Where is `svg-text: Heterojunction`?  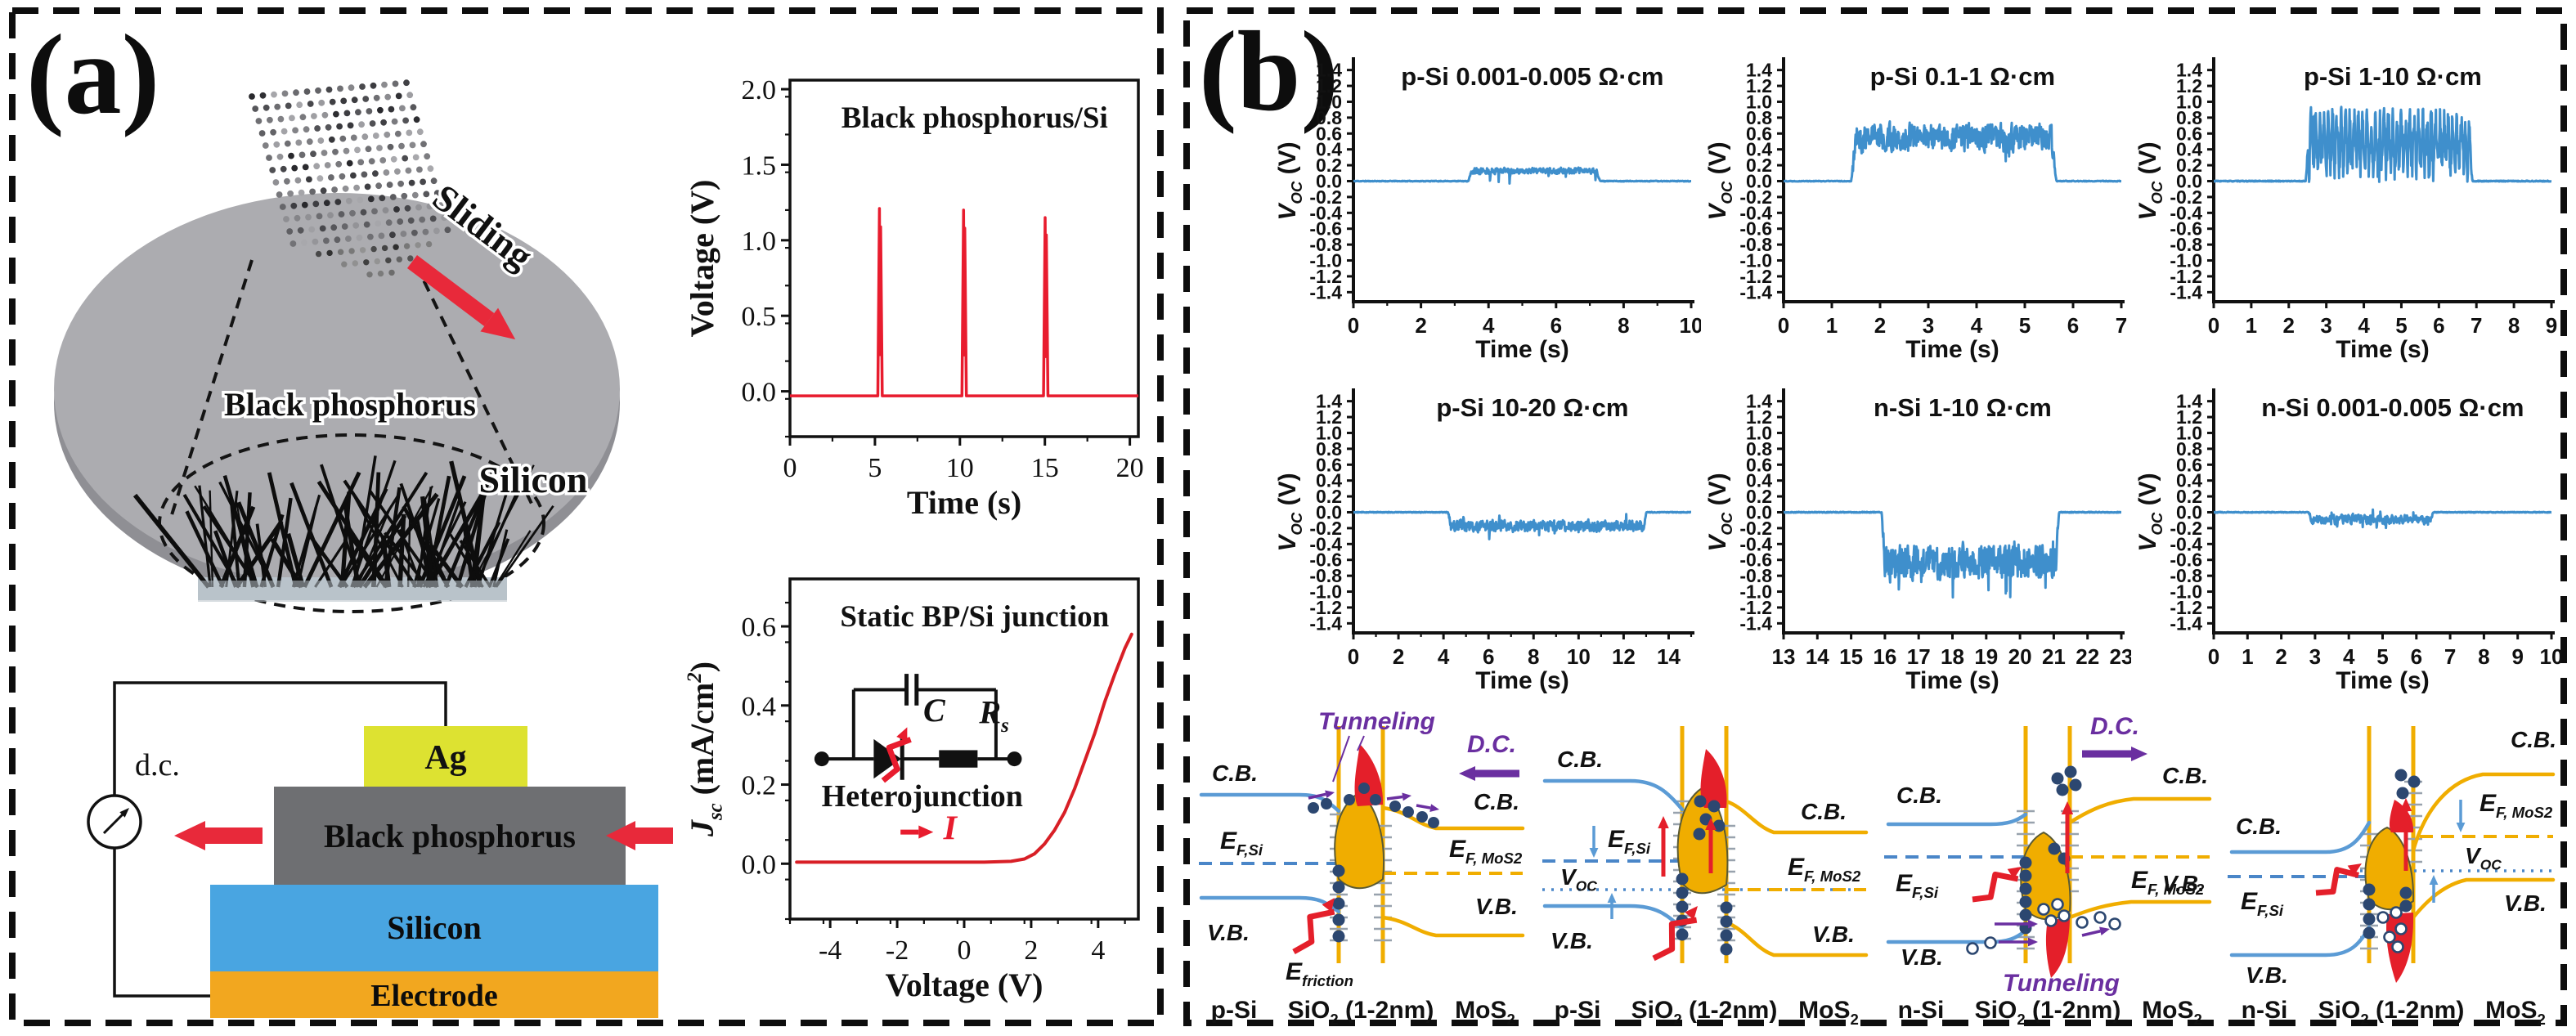 svg-text: Heterojunction is located at coordinates (922, 797).